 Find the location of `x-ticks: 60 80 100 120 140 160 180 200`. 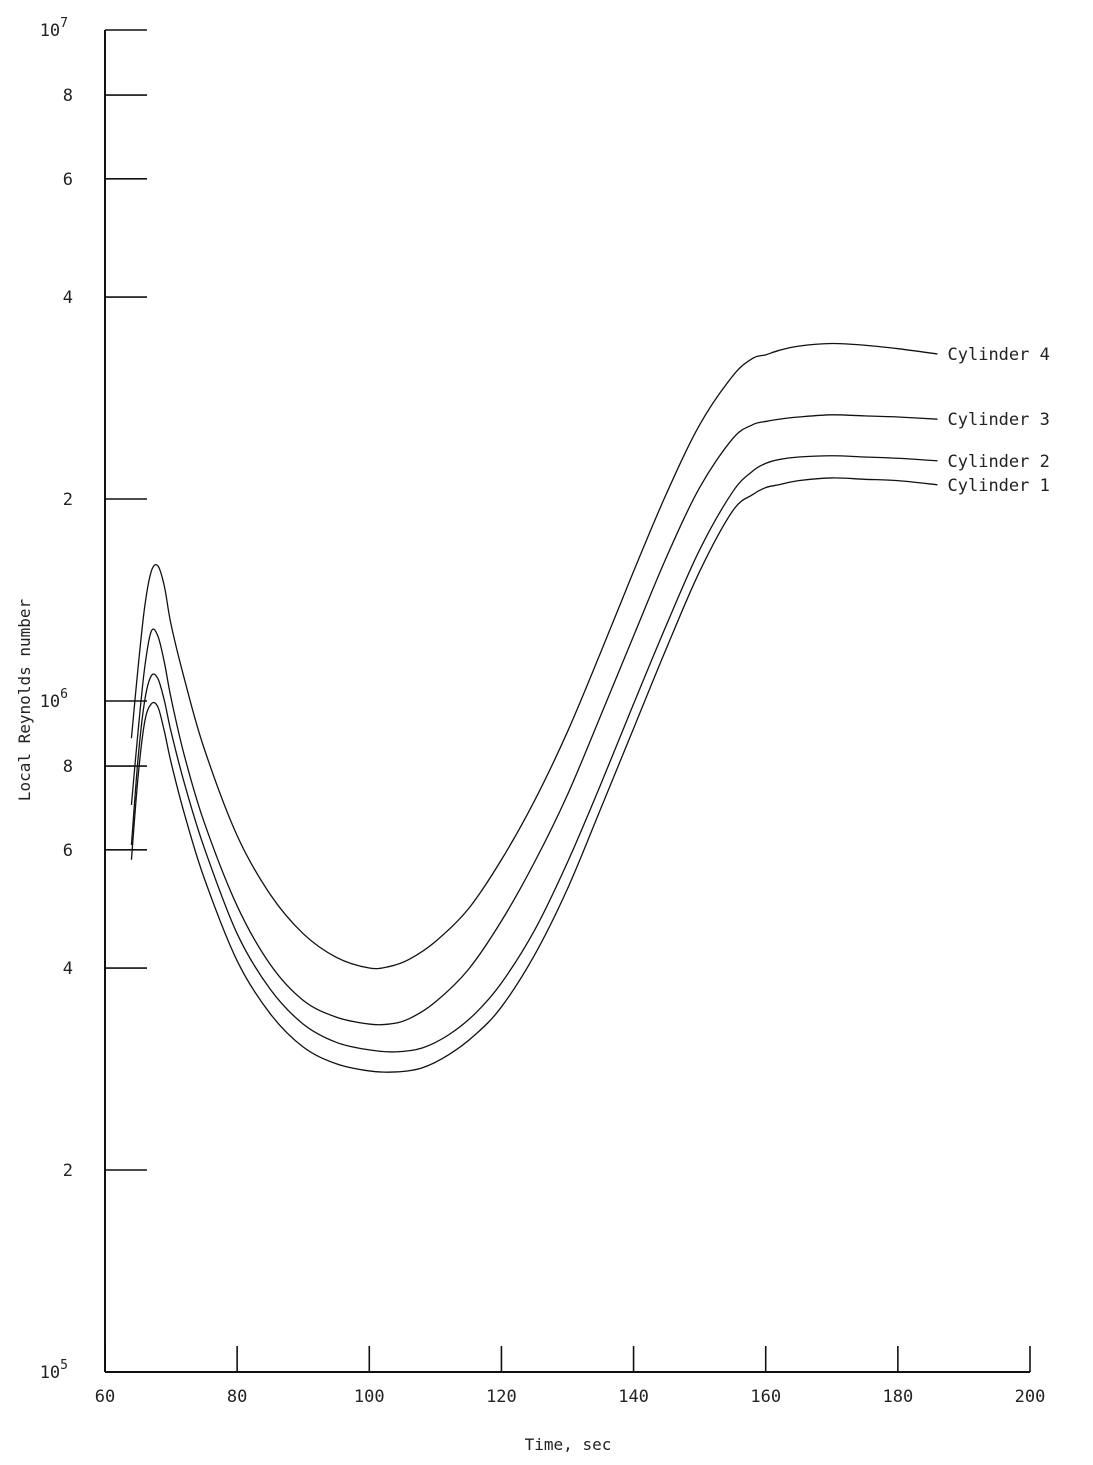

x-ticks: 60 80 100 120 140 160 180 200 is located at coordinates (570, 1376).